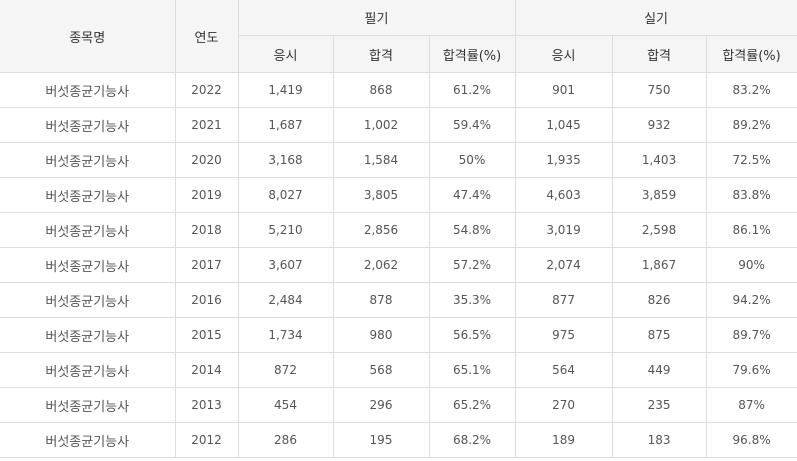  What do you see at coordinates (563, 335) in the screenshot?
I see `cell-practical-apply: 975` at bounding box center [563, 335].